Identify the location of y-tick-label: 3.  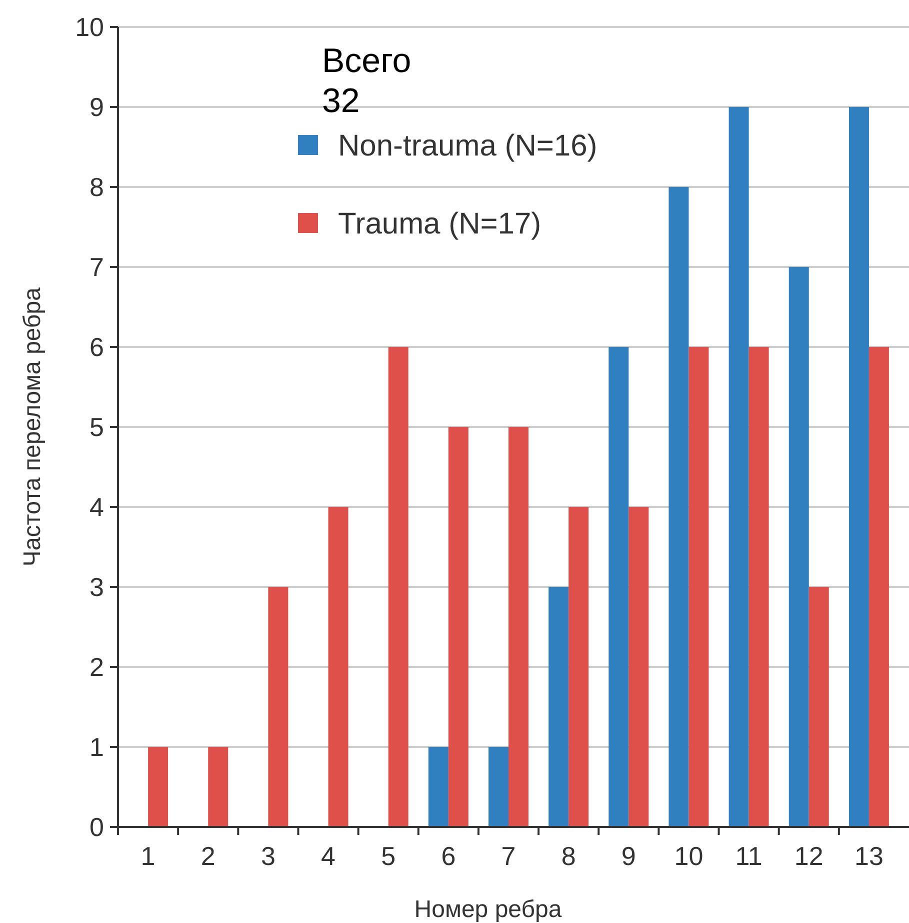
(97, 587).